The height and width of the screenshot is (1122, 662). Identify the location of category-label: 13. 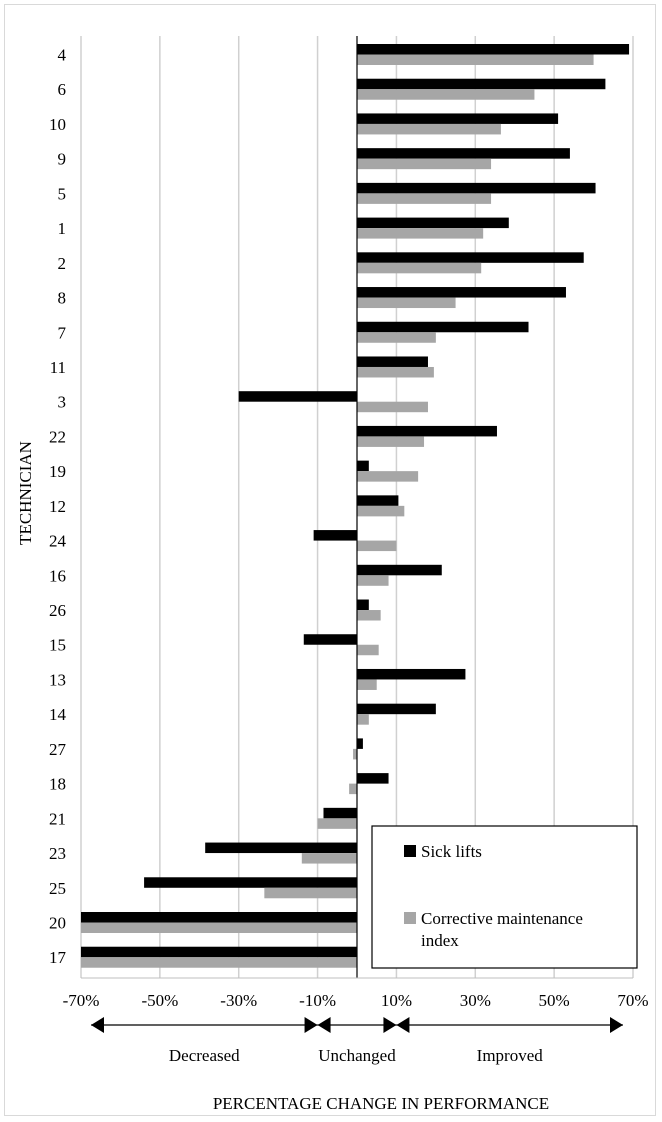
(57, 679).